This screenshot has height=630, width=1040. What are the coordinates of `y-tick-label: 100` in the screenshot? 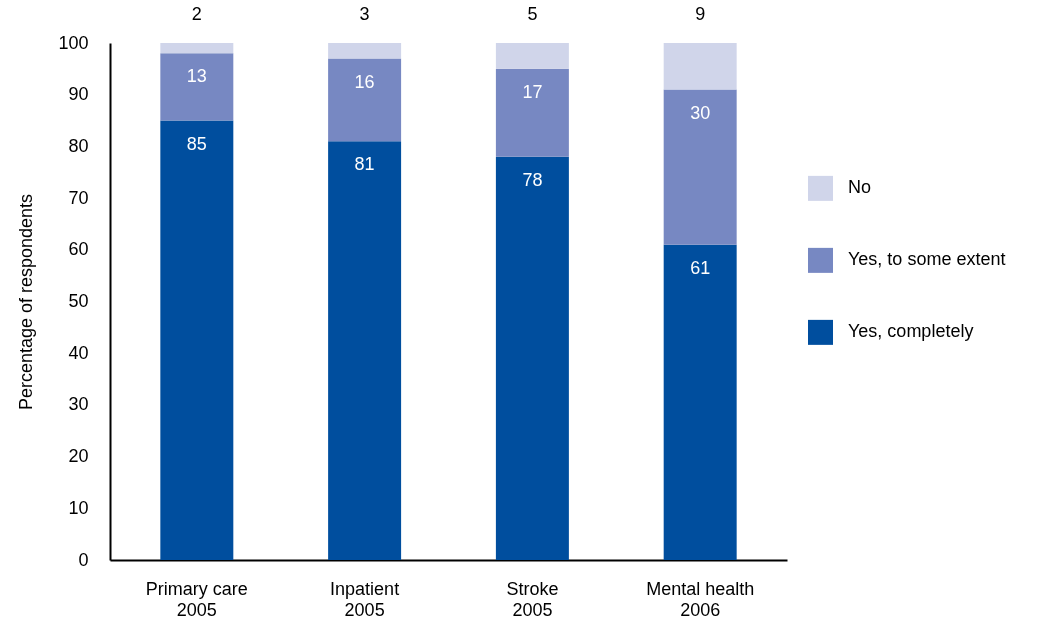 It's located at (73, 42).